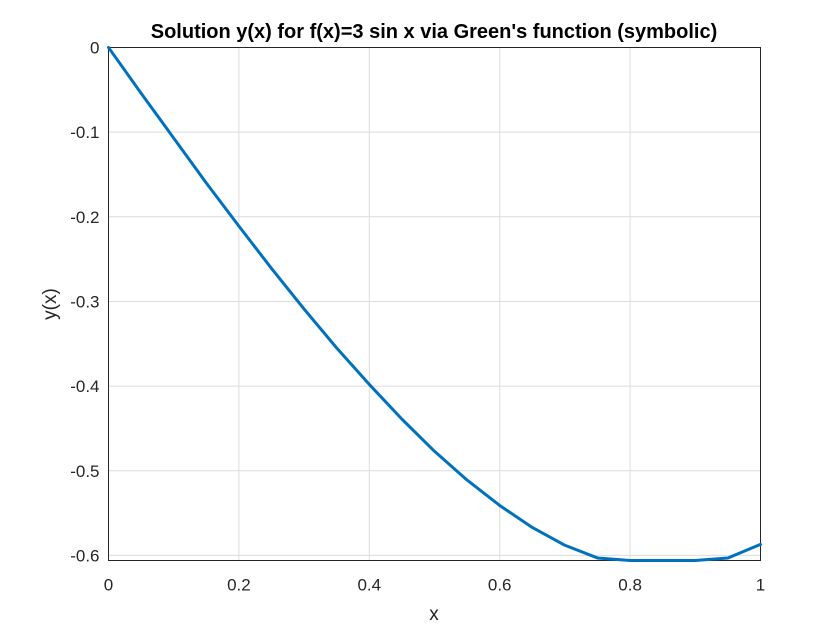 This screenshot has height=630, width=840. I want to click on y-tick-labels: 0 -0.1 -0.2 -0.3 -0.4 -0.5 -0.6, so click(84, 302).